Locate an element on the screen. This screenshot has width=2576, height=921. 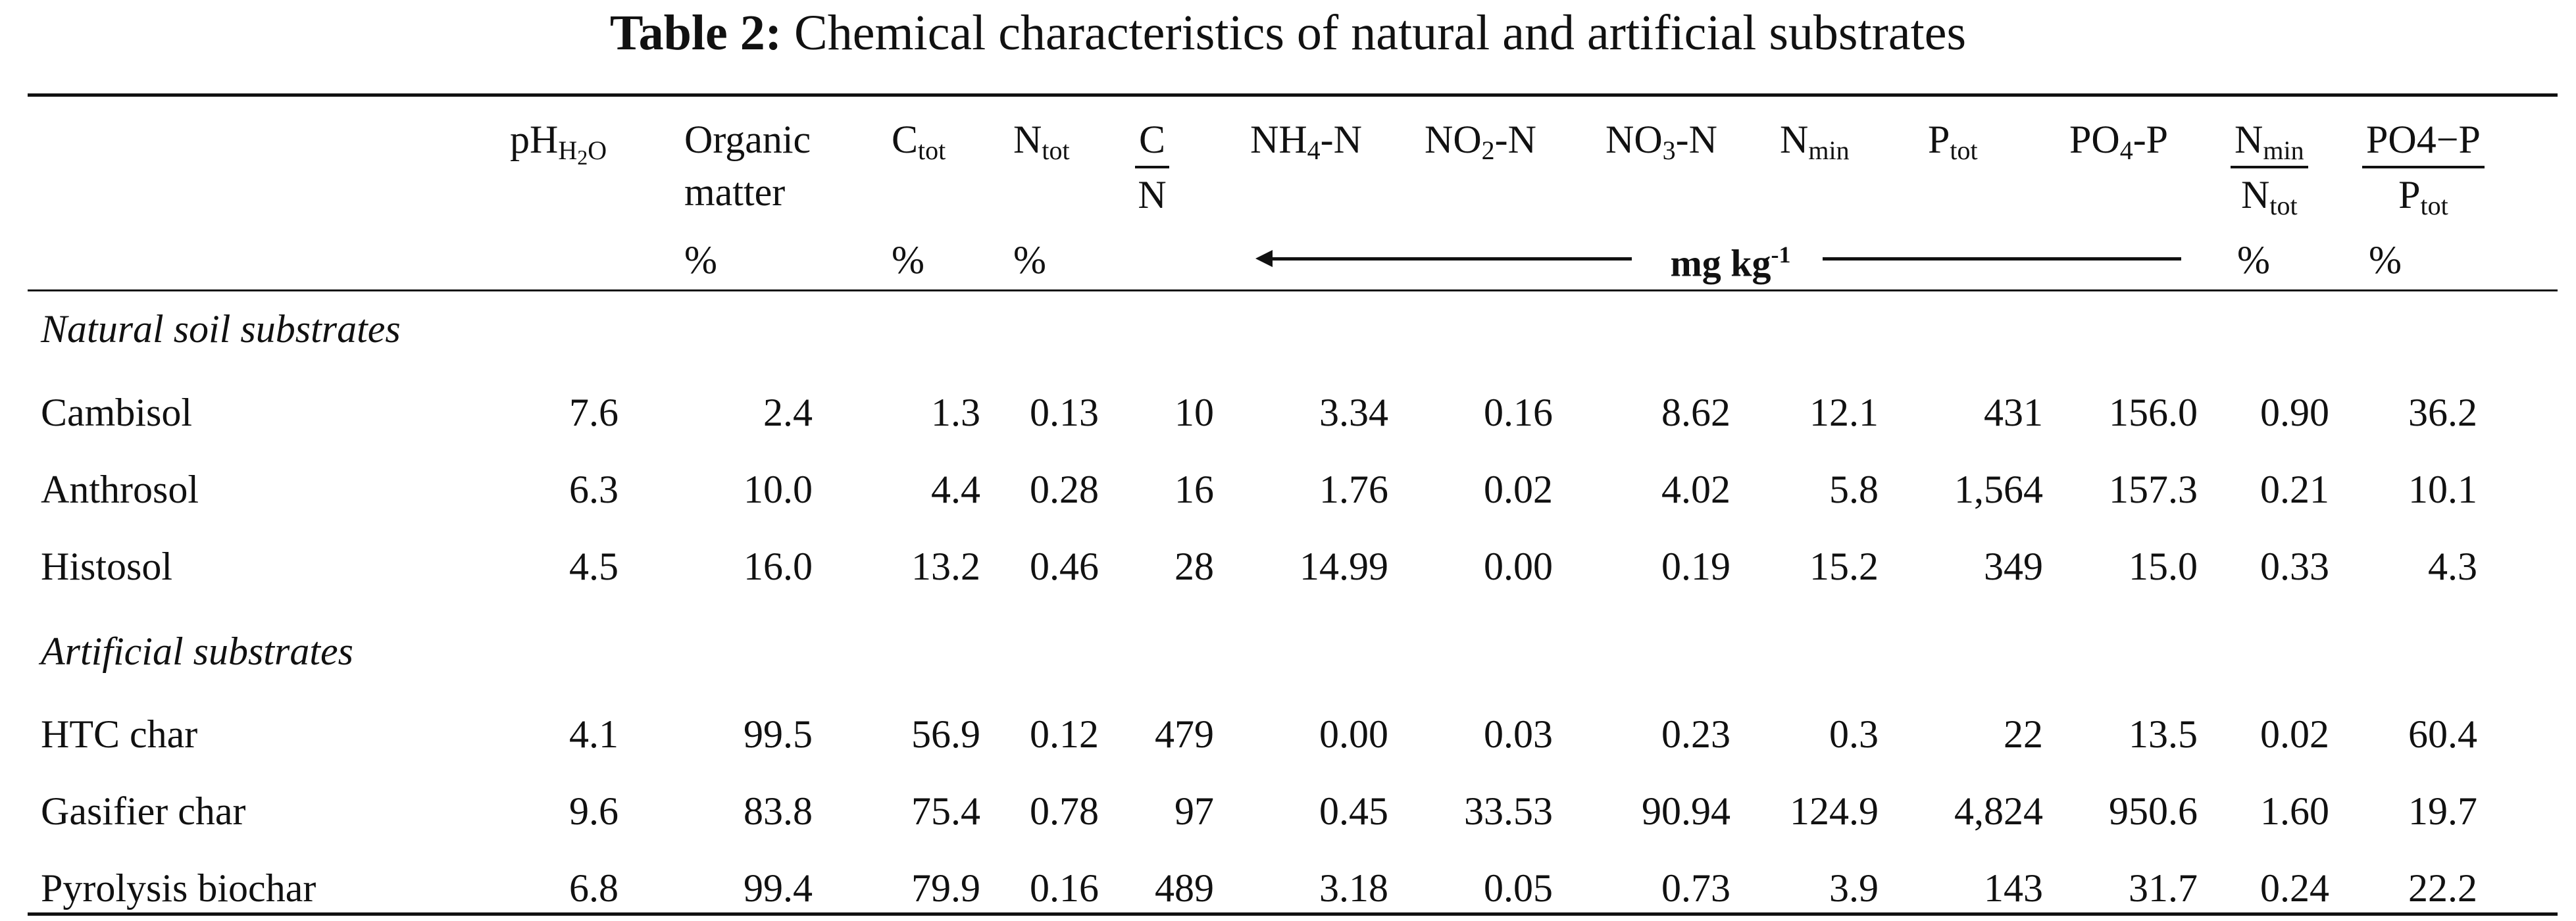
table-cell: 6.3 is located at coordinates (594, 489).